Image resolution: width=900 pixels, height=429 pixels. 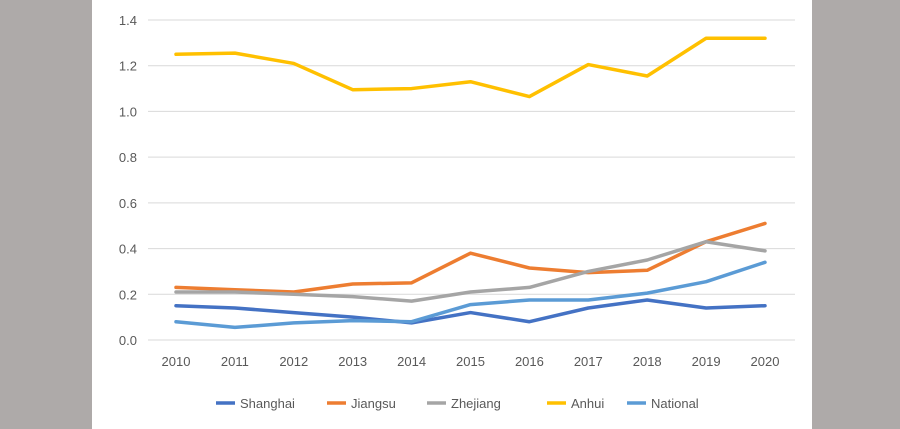 What do you see at coordinates (470, 361) in the screenshot?
I see `x-tick-label: 2015` at bounding box center [470, 361].